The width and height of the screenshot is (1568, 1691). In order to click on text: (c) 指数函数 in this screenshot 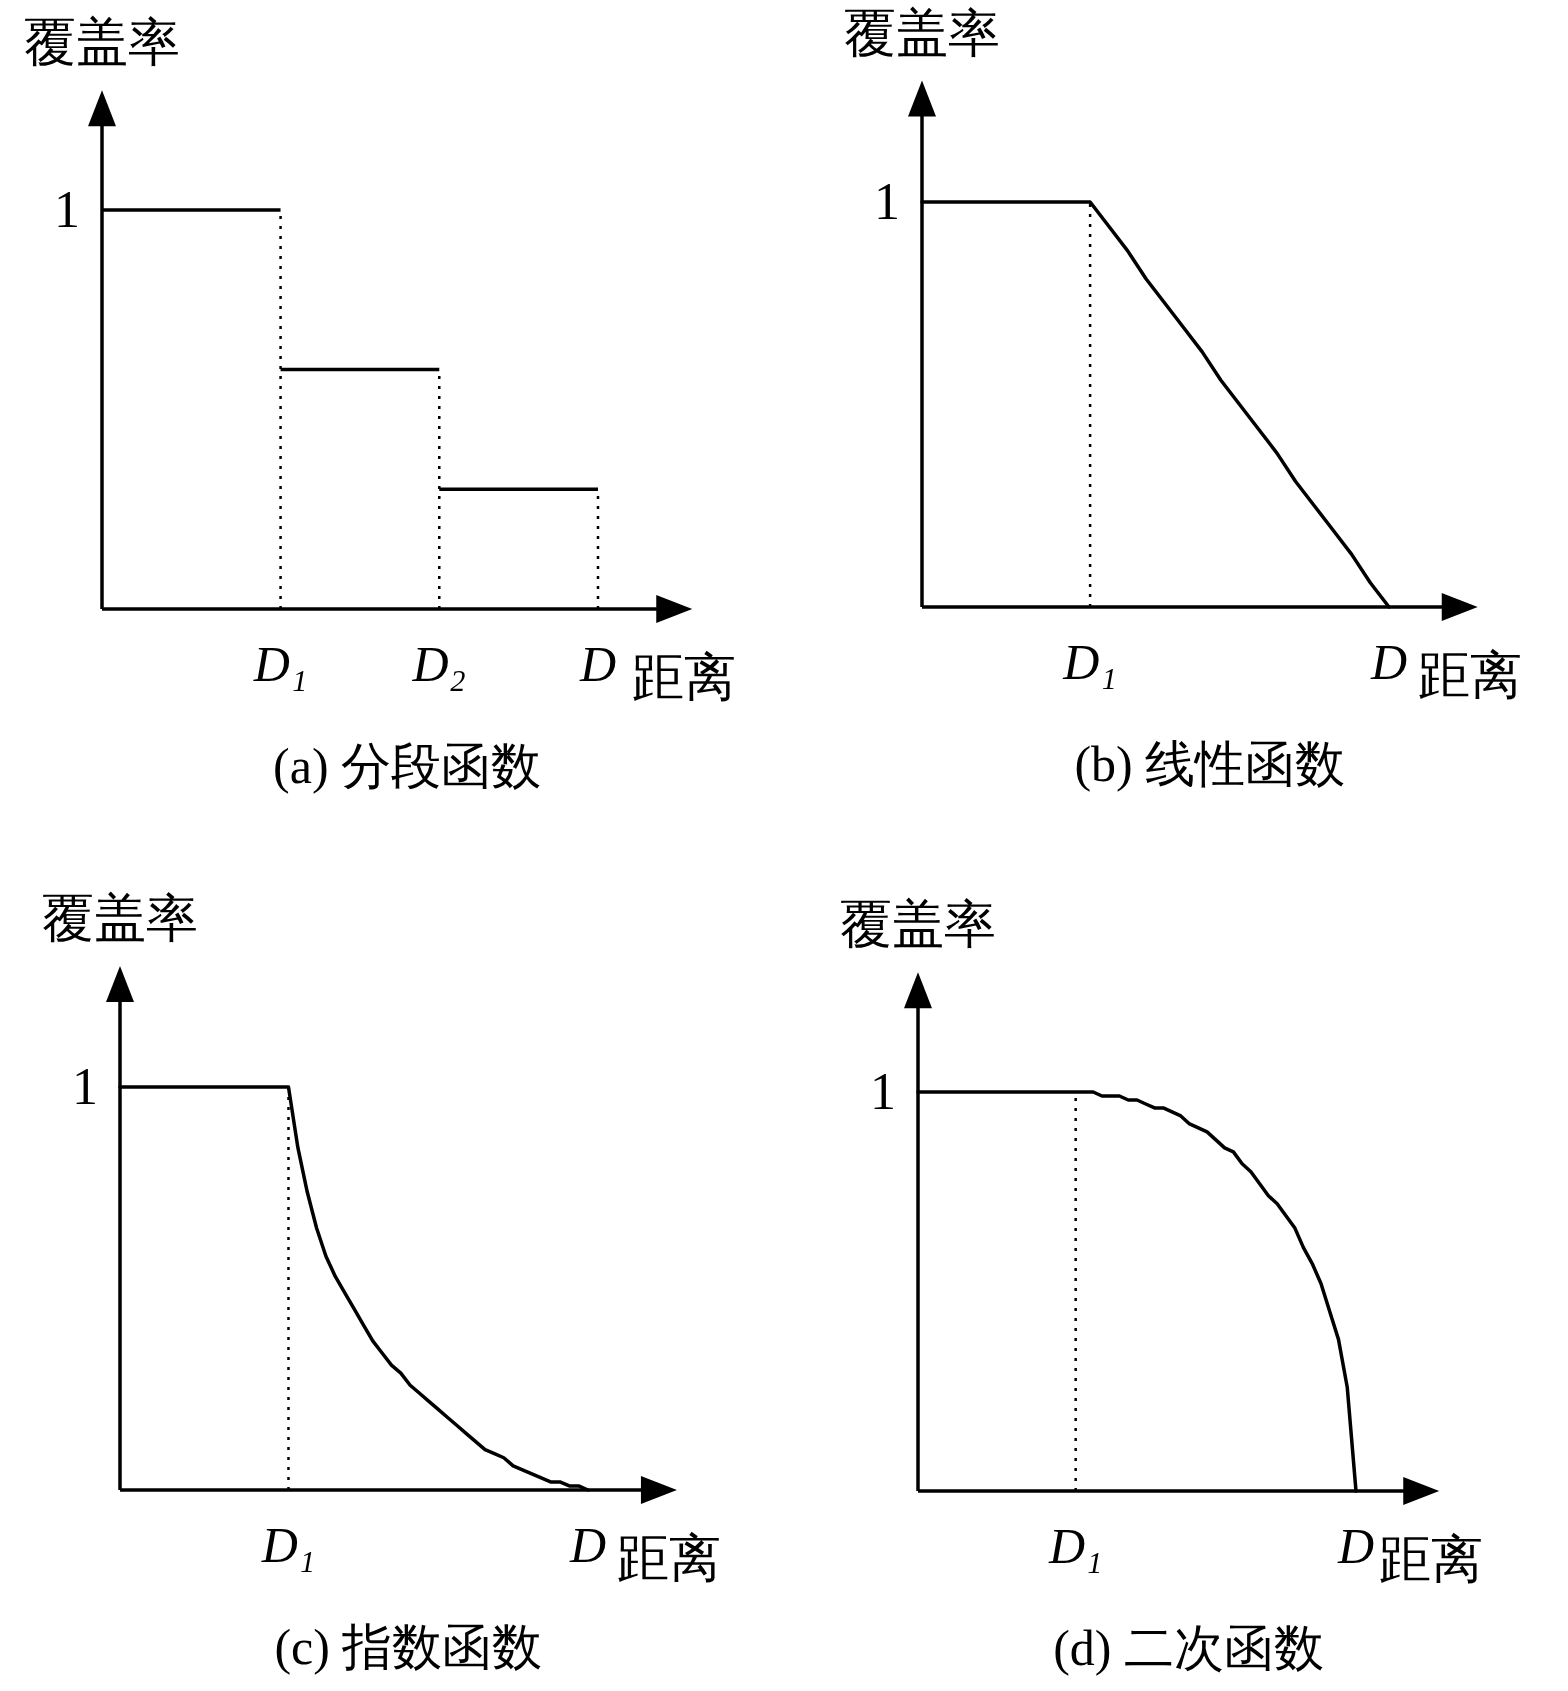, I will do `click(408, 1647)`.